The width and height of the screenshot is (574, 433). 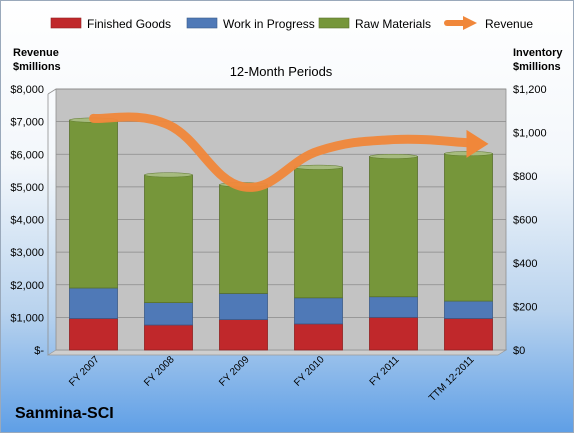 What do you see at coordinates (470, 23) in the screenshot?
I see `legend-swatch-revenue-arrowhead` at bounding box center [470, 23].